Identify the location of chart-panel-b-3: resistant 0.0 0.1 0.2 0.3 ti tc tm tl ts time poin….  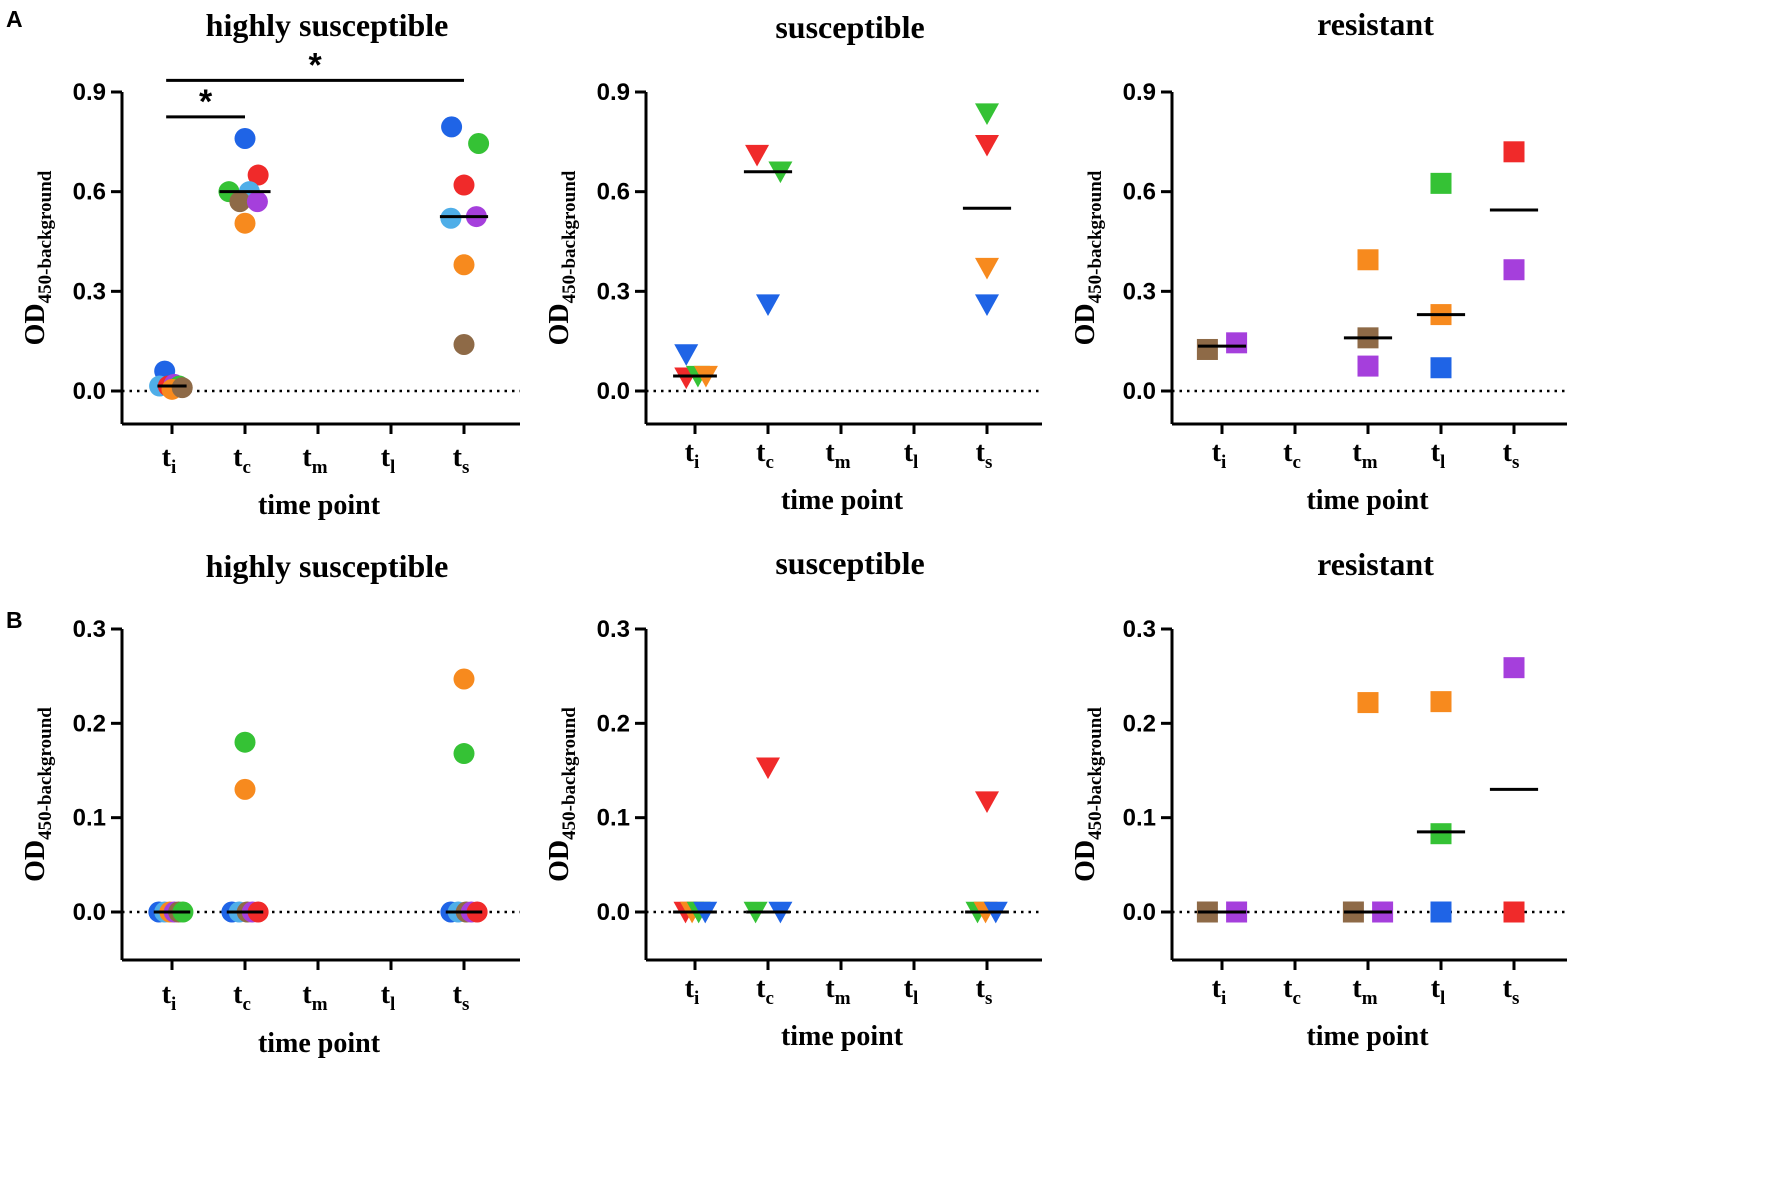
(1318, 799).